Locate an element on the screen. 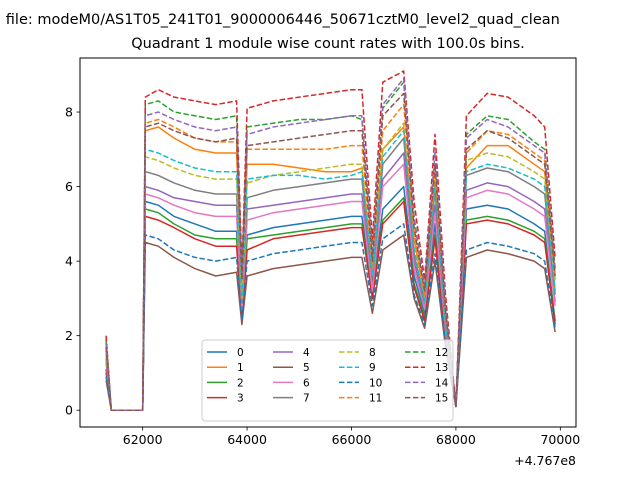 This screenshot has height=480, width=640. x-tick-label: 66000 is located at coordinates (352, 439).